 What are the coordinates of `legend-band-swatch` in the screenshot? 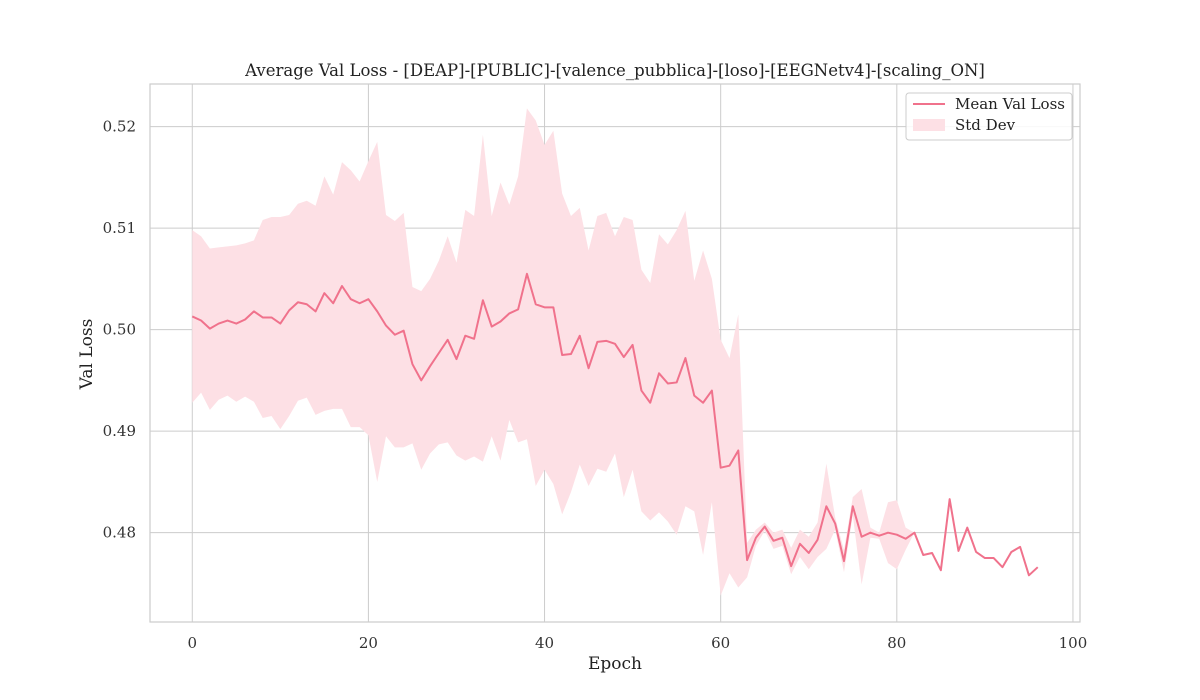 It's located at (929, 125).